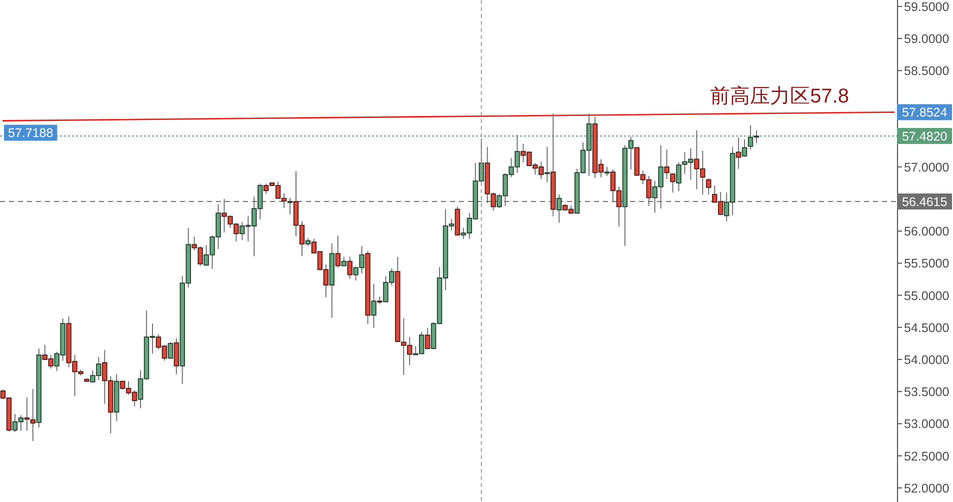  I want to click on price-tag: 56.4615, so click(924, 201).